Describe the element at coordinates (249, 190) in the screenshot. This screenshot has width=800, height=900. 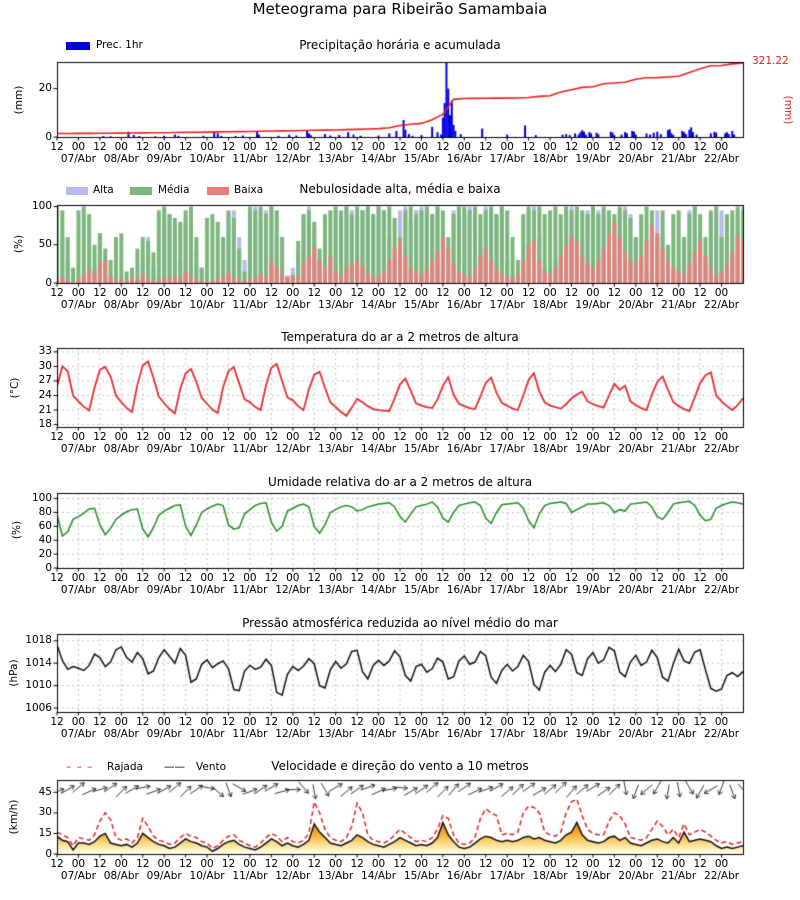
I see `baixa-legend-label: Baixa` at that location.